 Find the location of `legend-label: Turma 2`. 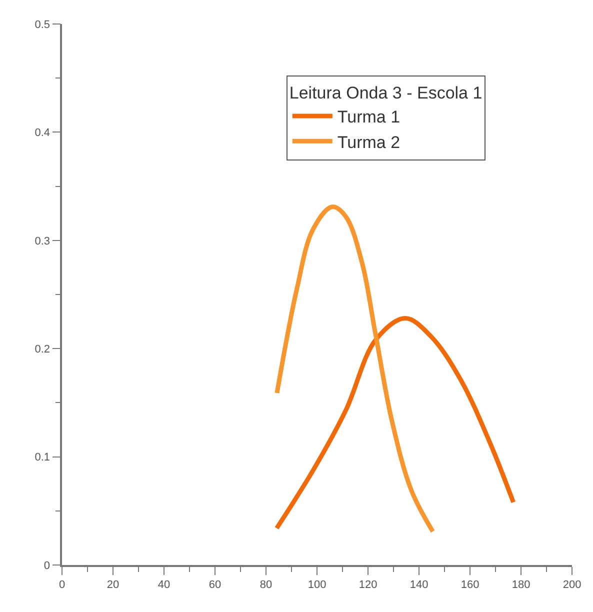

legend-label: Turma 2 is located at coordinates (368, 142).